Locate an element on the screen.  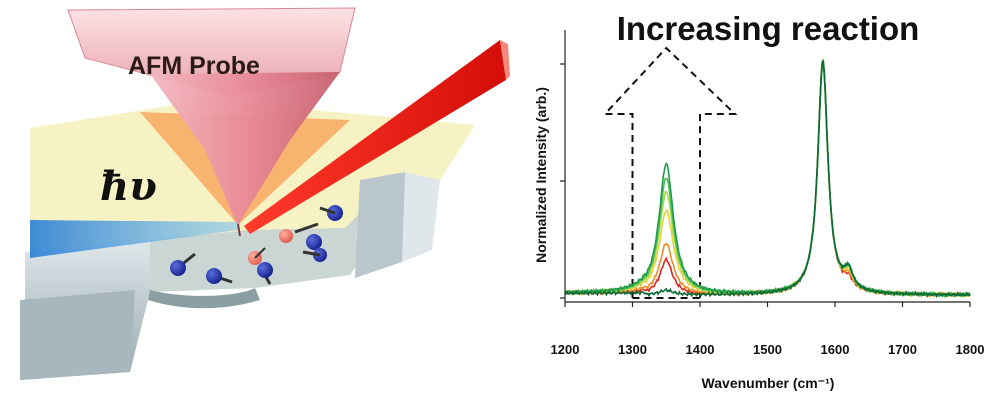
x-tick-label: 1800 is located at coordinates (970, 349).